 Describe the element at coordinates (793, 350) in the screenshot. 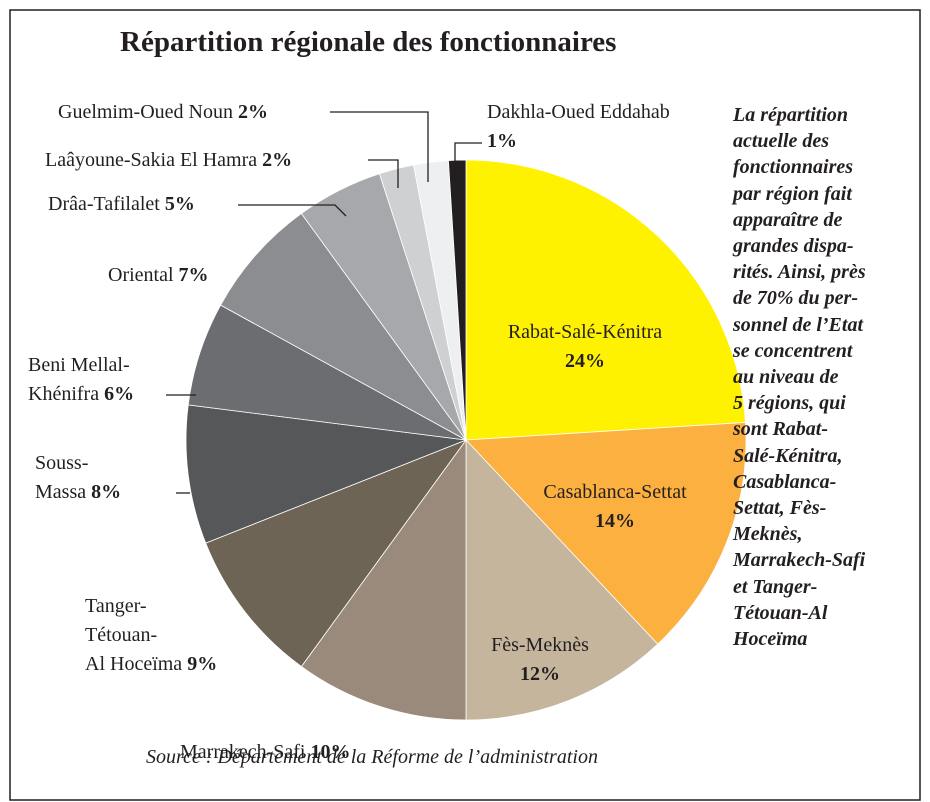

I see `note-line: se concentrent` at that location.